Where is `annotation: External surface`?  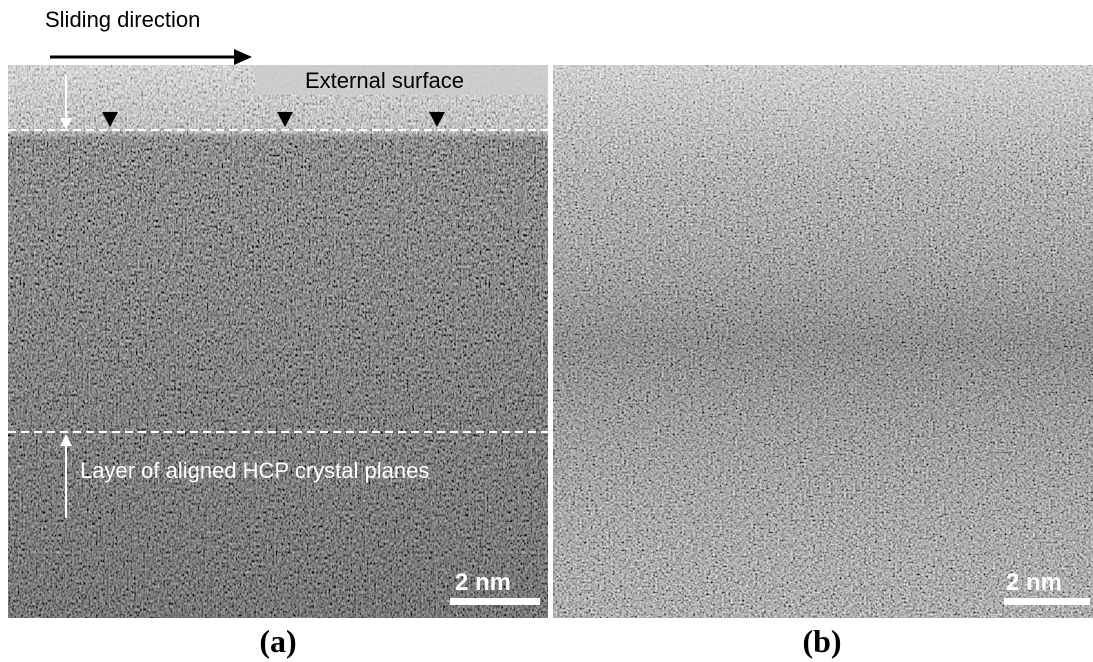
annotation: External surface is located at coordinates (384, 80).